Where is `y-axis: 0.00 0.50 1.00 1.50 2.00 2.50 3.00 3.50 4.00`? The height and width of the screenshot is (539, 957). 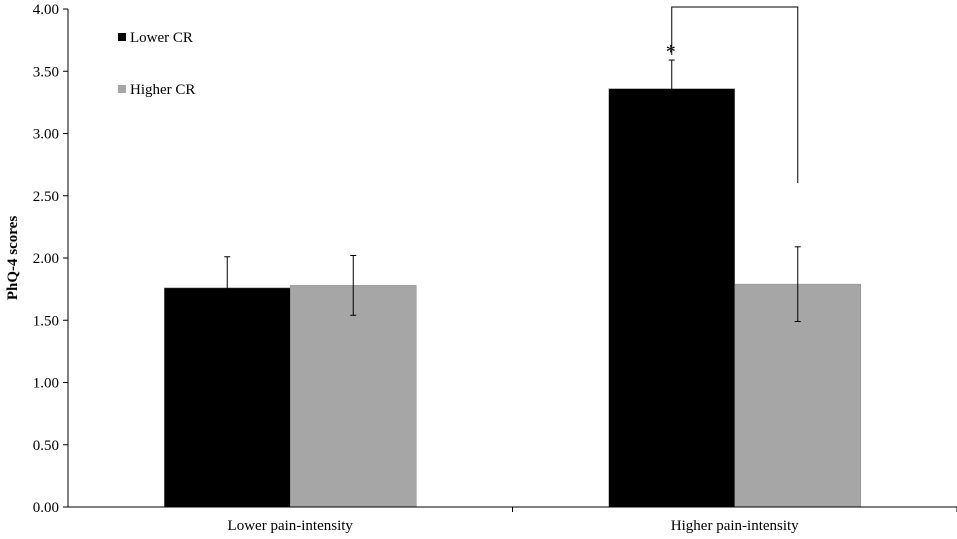
y-axis: 0.00 0.50 1.00 1.50 2.00 2.50 3.00 3.50 4.00 is located at coordinates (51, 259).